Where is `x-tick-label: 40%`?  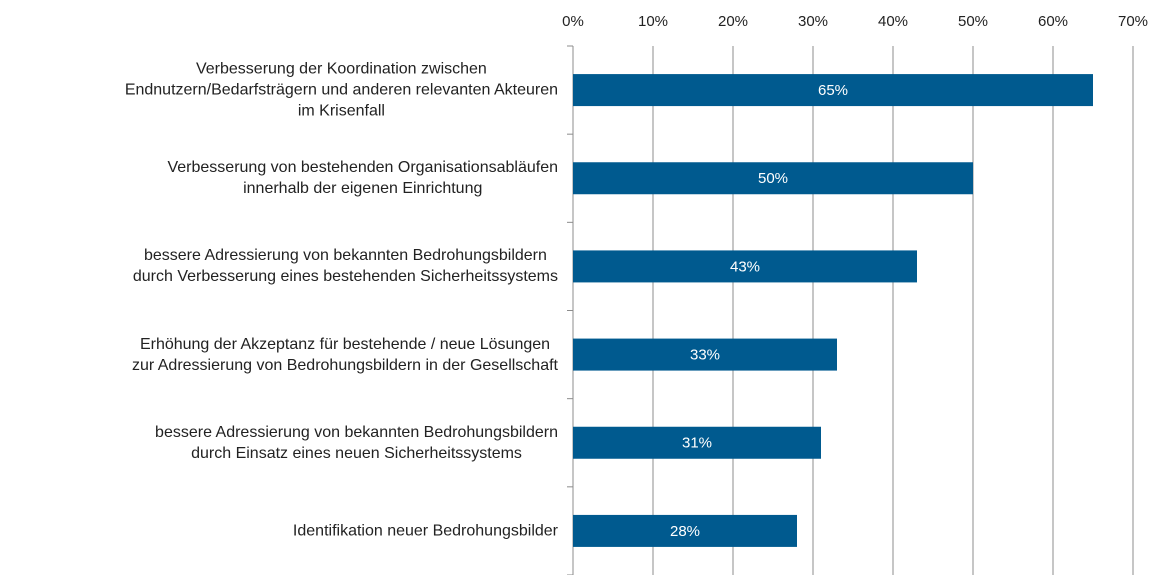 x-tick-label: 40% is located at coordinates (893, 21).